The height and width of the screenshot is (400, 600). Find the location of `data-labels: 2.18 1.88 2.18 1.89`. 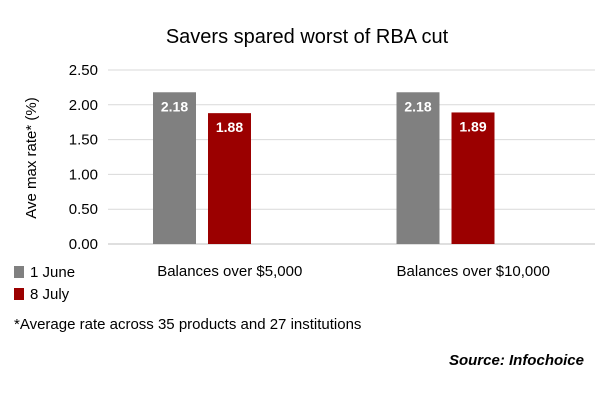

data-labels: 2.18 1.88 2.18 1.89 is located at coordinates (324, 116).